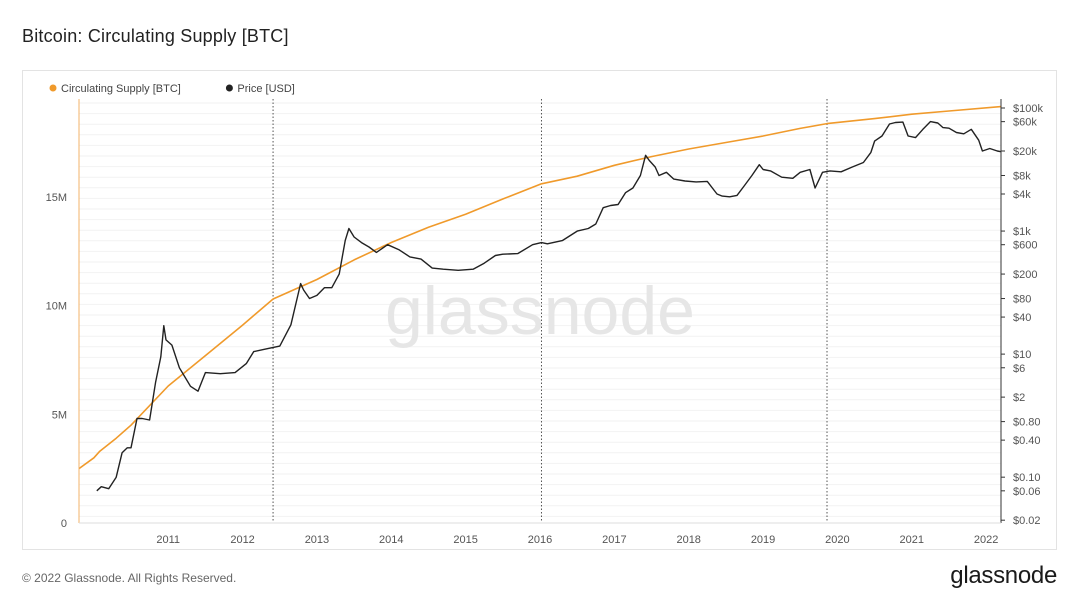 This screenshot has width=1079, height=606. Describe the element at coordinates (121, 89) in the screenshot. I see `legend-label: Circulating Supply [BTC]` at that location.